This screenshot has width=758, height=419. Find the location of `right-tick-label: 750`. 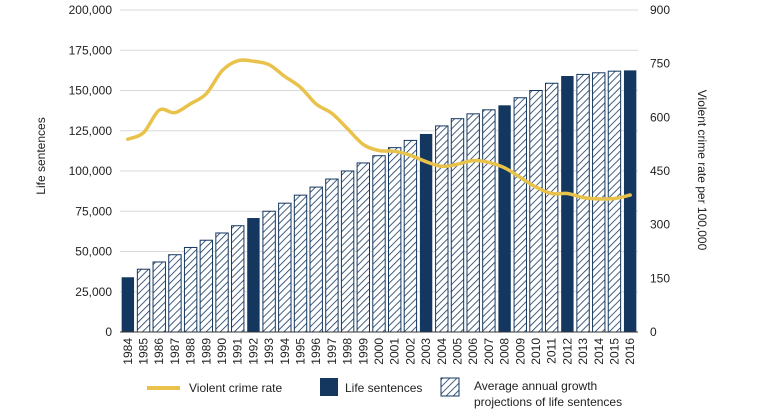

right-tick-label: 750 is located at coordinates (660, 64).